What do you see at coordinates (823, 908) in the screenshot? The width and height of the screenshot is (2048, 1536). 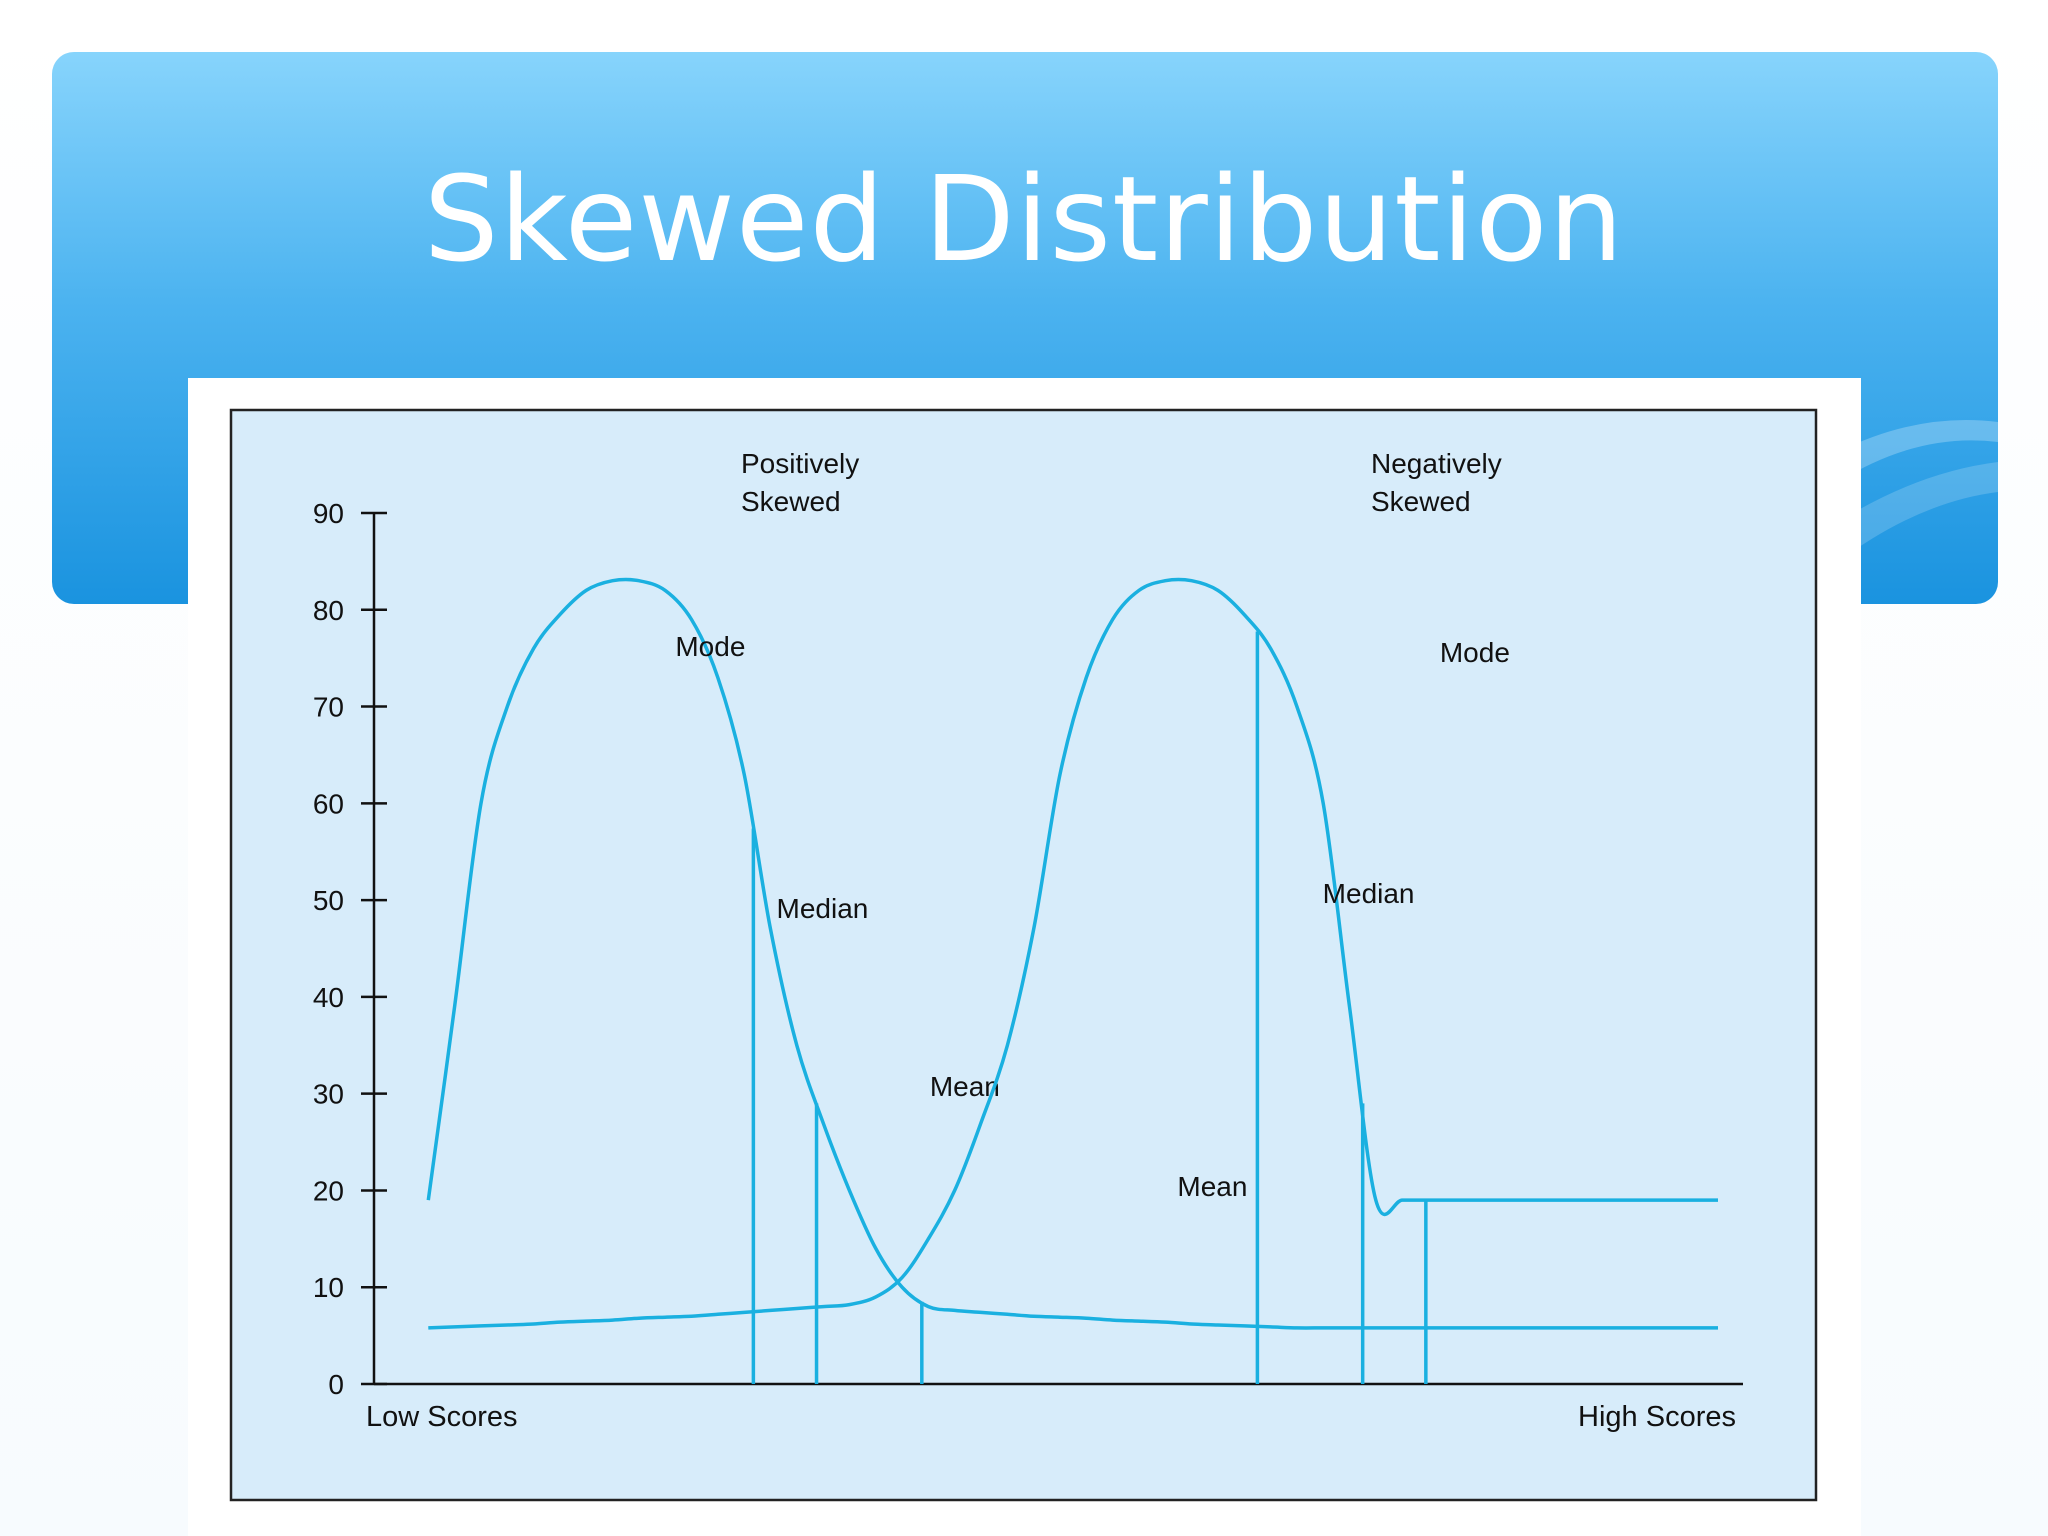 I see `positively-skewed-median-label: Median` at bounding box center [823, 908].